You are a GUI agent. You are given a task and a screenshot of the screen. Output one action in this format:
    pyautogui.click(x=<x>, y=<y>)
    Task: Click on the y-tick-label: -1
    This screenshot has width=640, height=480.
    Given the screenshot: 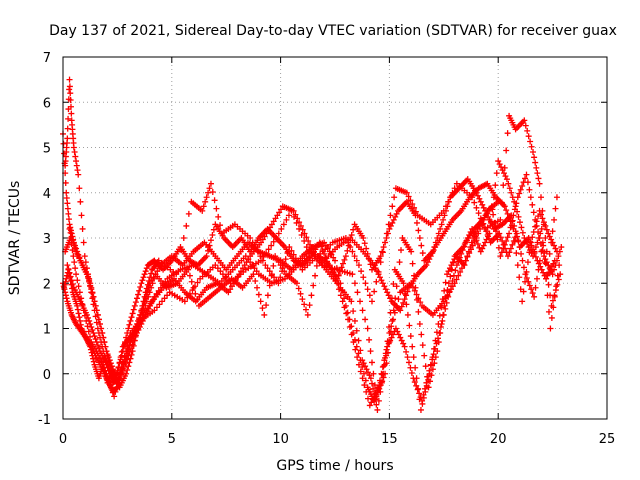 What is the action you would take?
    pyautogui.click(x=44, y=420)
    